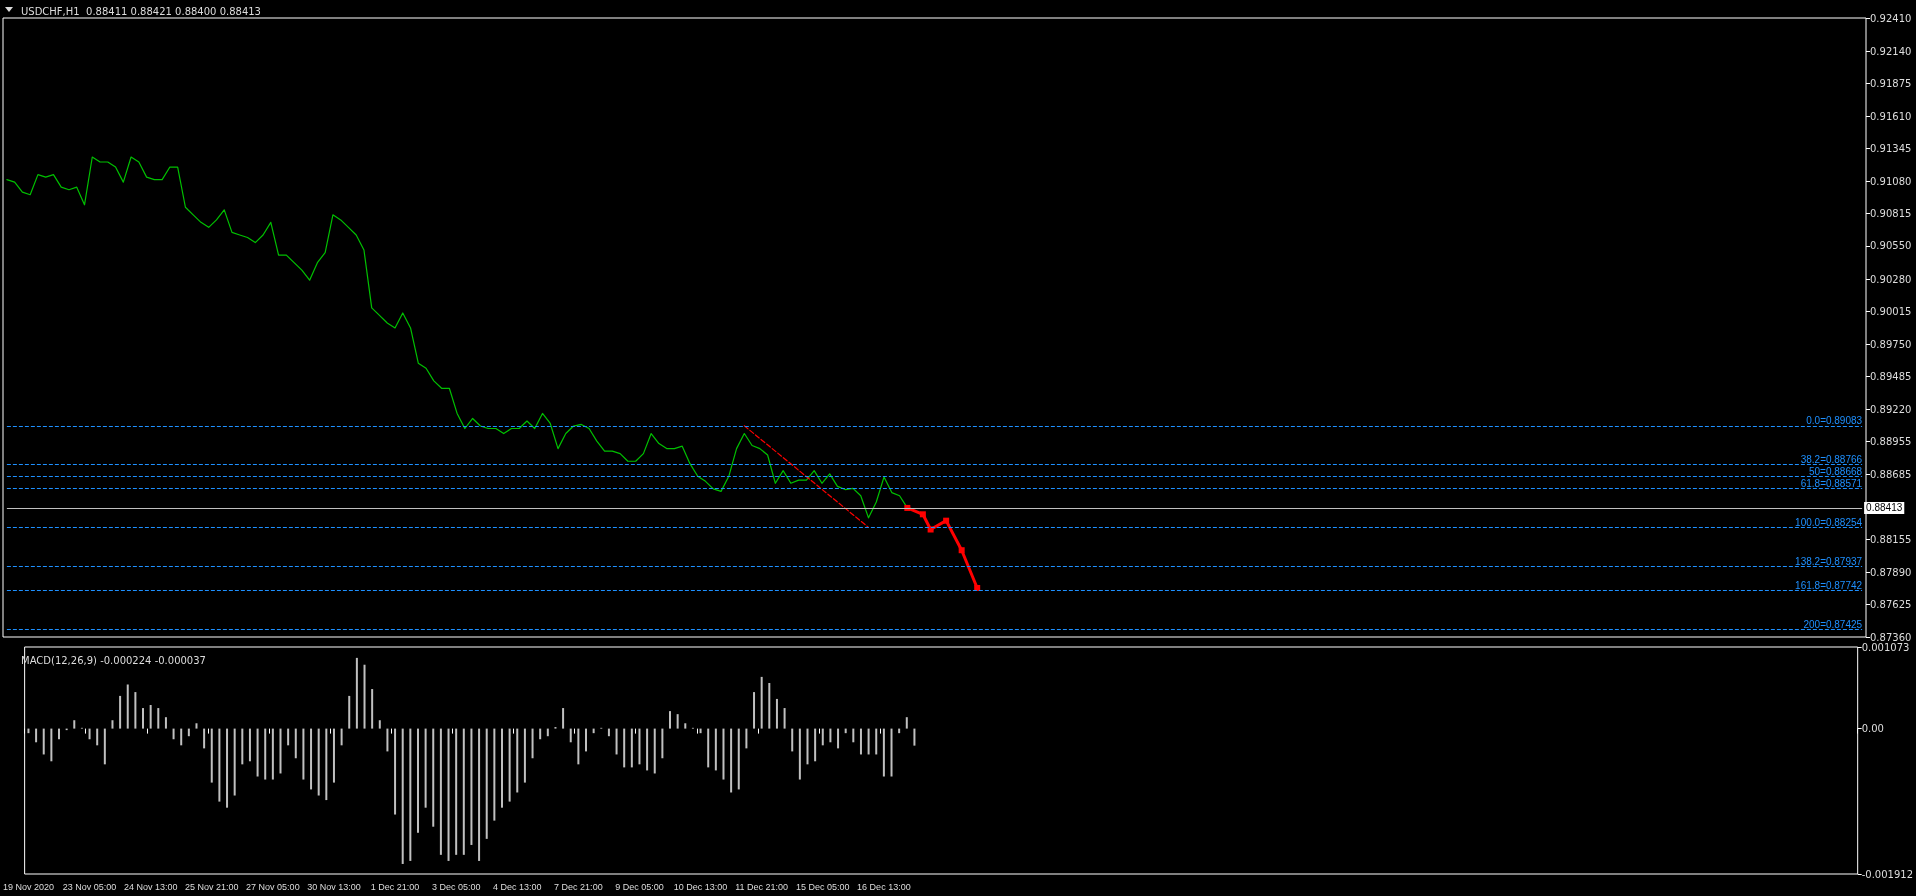 The image size is (1916, 896). Describe the element at coordinates (762, 886) in the screenshot. I see `x-tick-label: 11 Dec 21:00` at that location.